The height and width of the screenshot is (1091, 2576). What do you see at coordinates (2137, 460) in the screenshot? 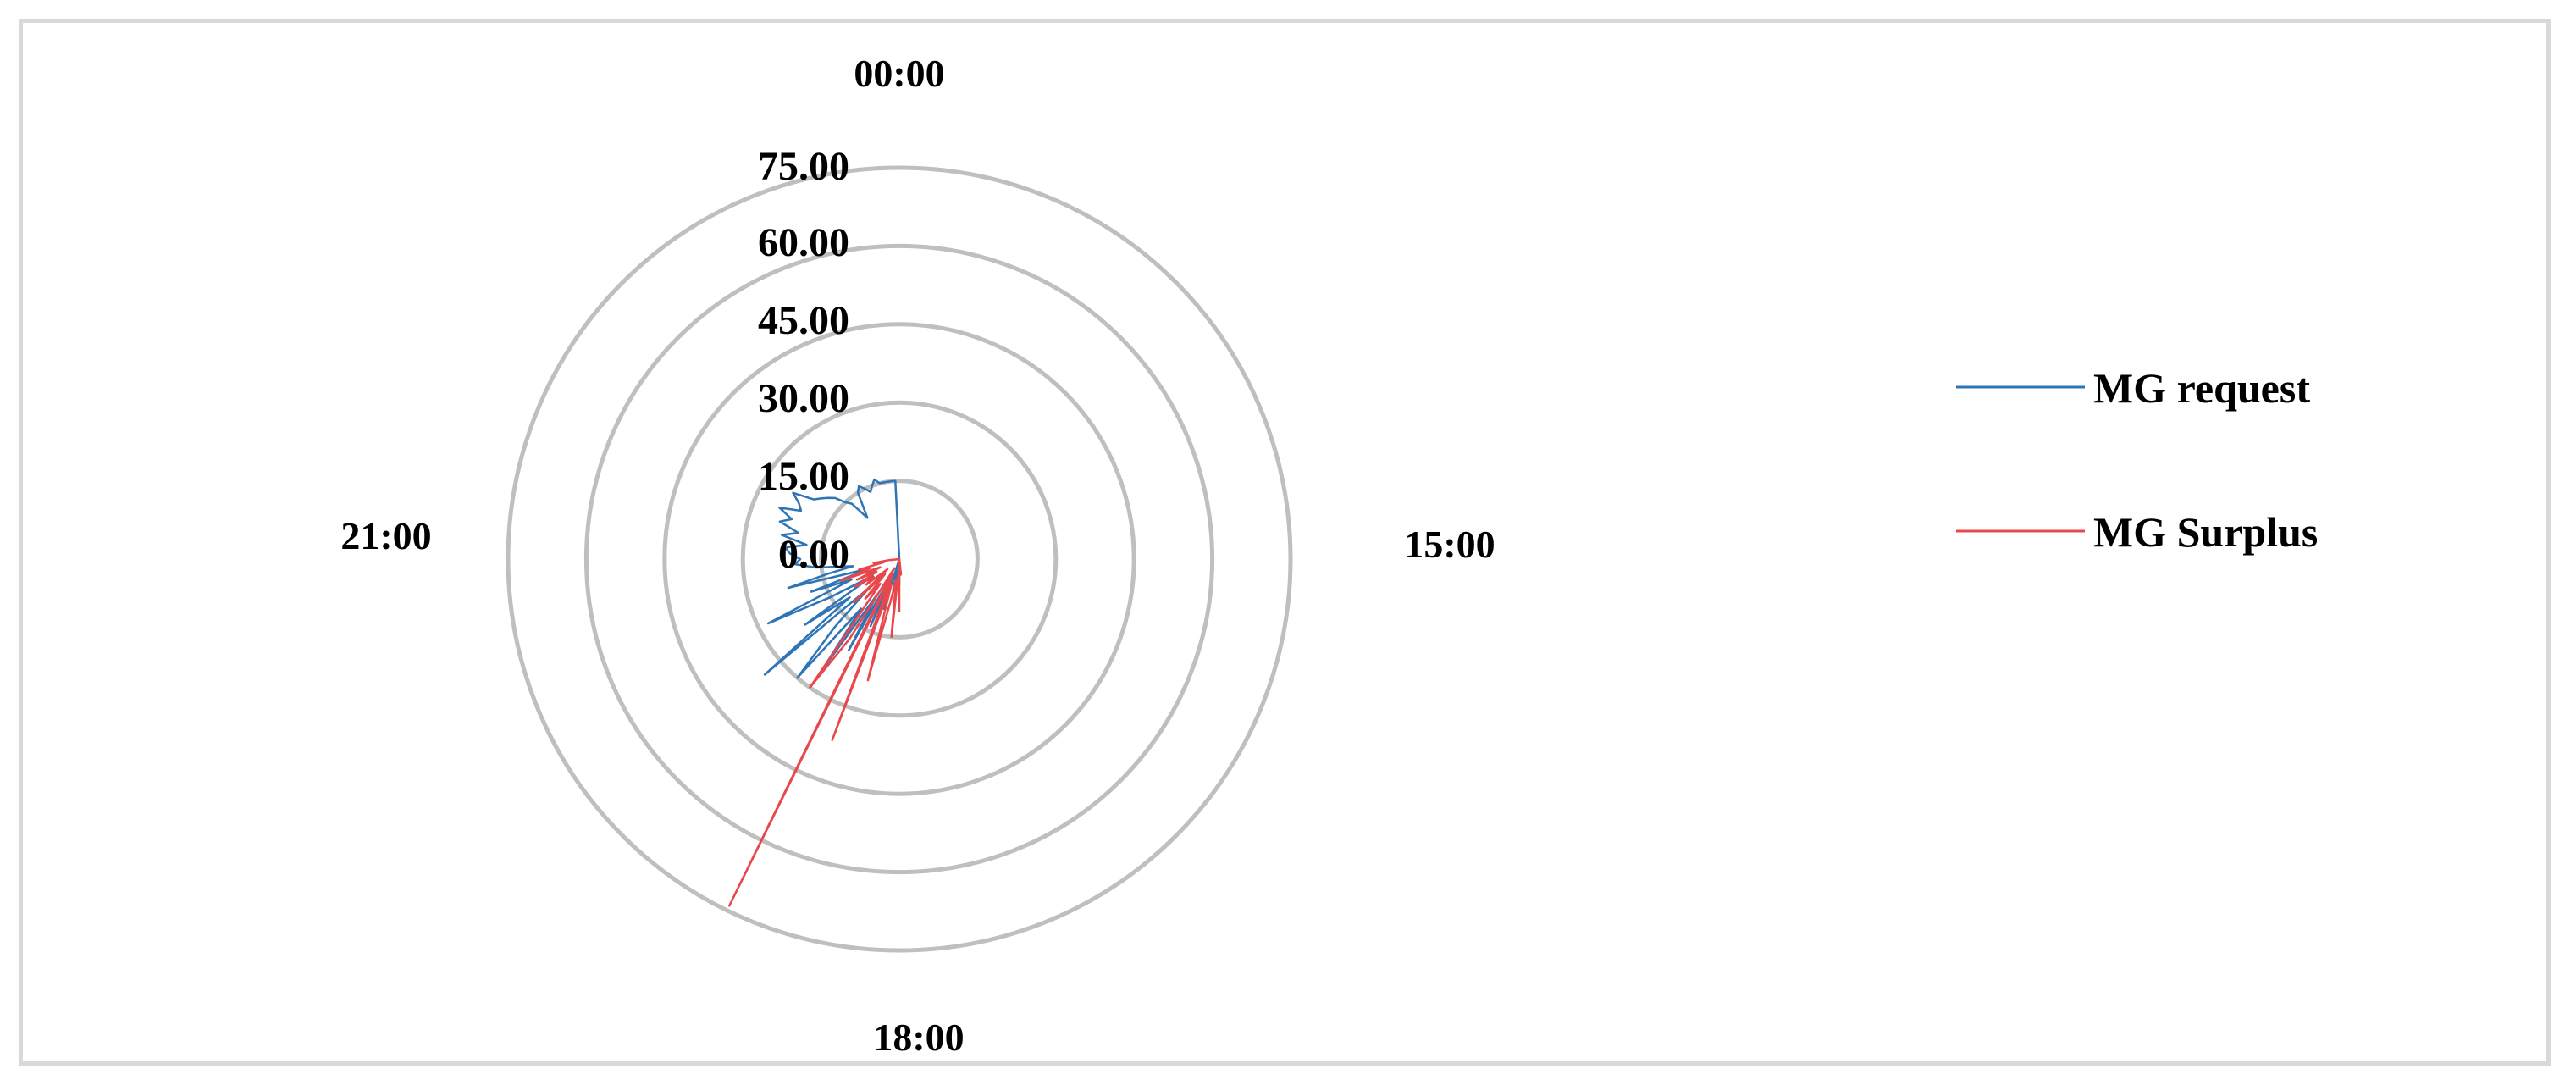
I see `legend: MG request MG Surplus` at bounding box center [2137, 460].